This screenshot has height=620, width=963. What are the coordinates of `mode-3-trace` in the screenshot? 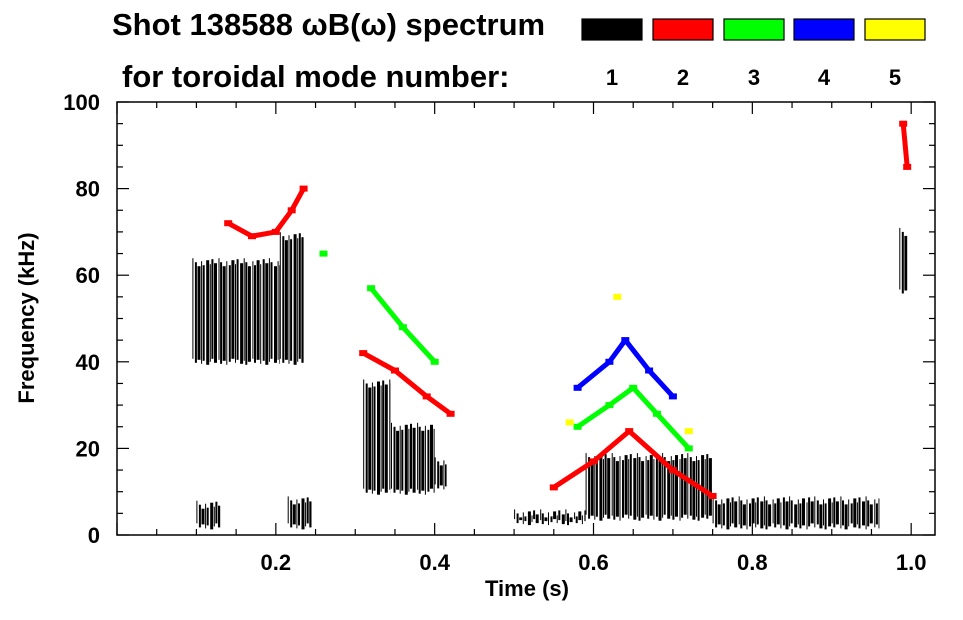 It's located at (594, 416).